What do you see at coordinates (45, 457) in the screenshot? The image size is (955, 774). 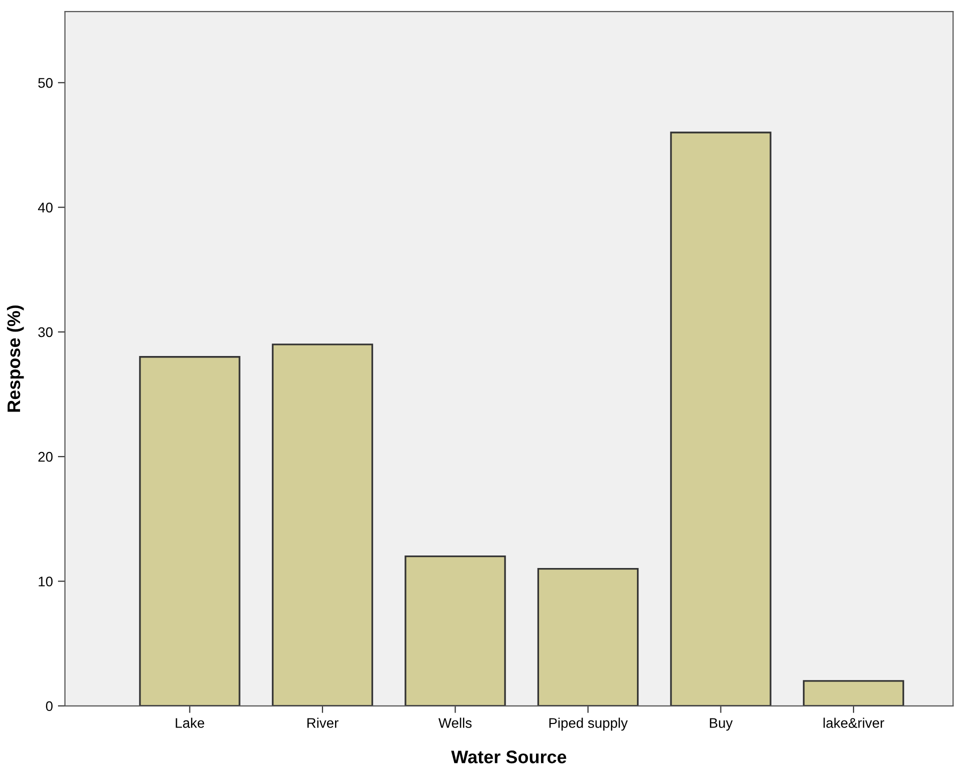 I see `y-tick-label: 20` at bounding box center [45, 457].